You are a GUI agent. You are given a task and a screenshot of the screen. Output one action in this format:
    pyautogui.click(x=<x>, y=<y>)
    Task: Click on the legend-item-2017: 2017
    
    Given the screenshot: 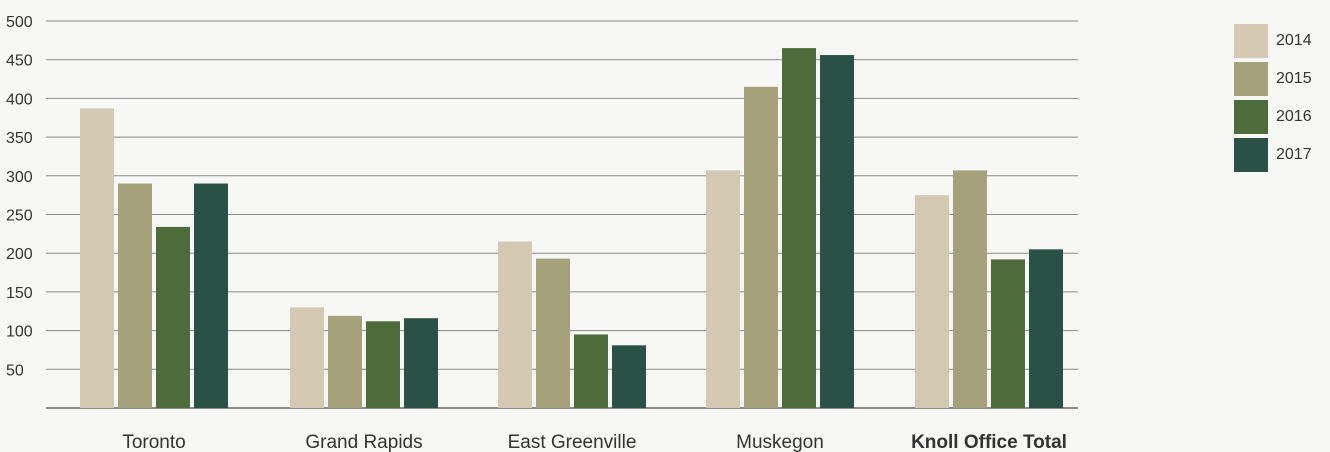 What is the action you would take?
    pyautogui.click(x=1273, y=155)
    